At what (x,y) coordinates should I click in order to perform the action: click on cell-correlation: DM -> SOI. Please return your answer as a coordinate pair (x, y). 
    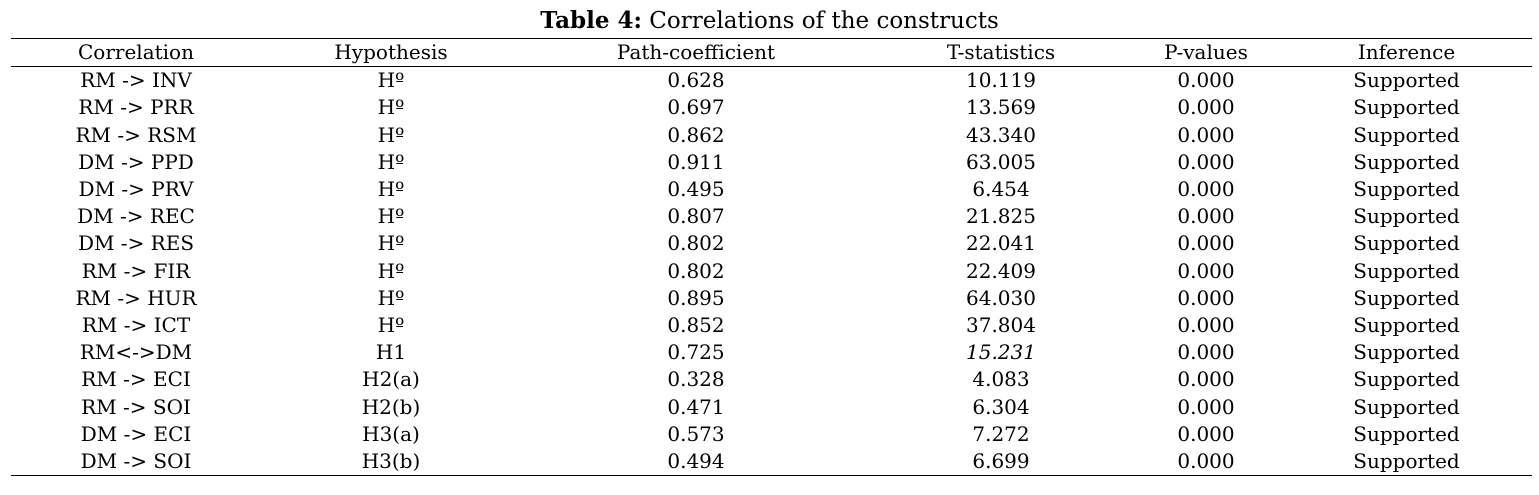
    Looking at the image, I should click on (136, 460).